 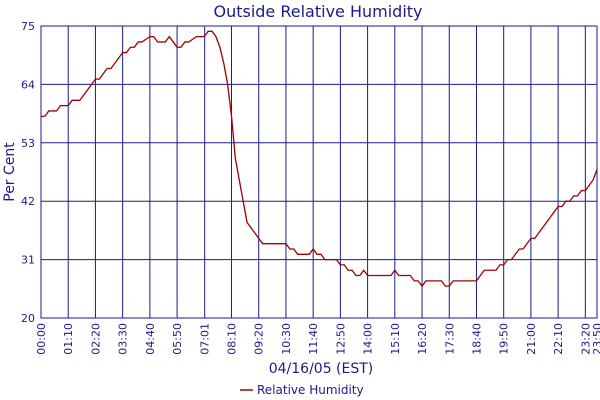 I want to click on x-tick-label: 18:40, so click(x=476, y=339).